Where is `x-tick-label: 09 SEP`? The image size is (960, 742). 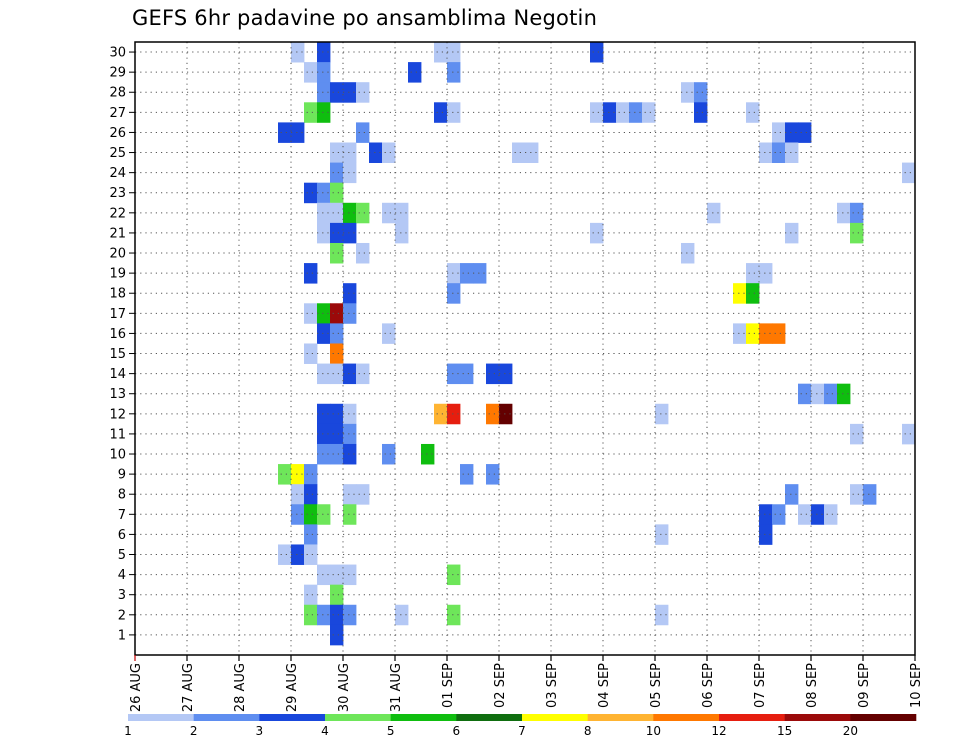
x-tick-label: 09 SEP is located at coordinates (864, 685).